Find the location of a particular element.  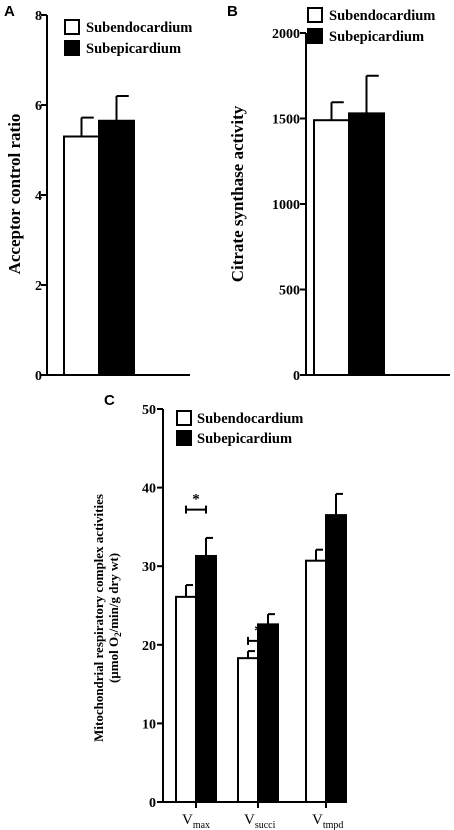

panel-c-y-axis-title-line2: (µmol O2/min/g dry wt) is located at coordinates (114, 618).